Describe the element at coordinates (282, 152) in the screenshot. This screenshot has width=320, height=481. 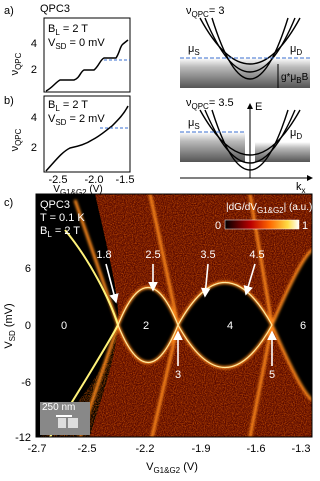
I see `fermi-sea` at that location.